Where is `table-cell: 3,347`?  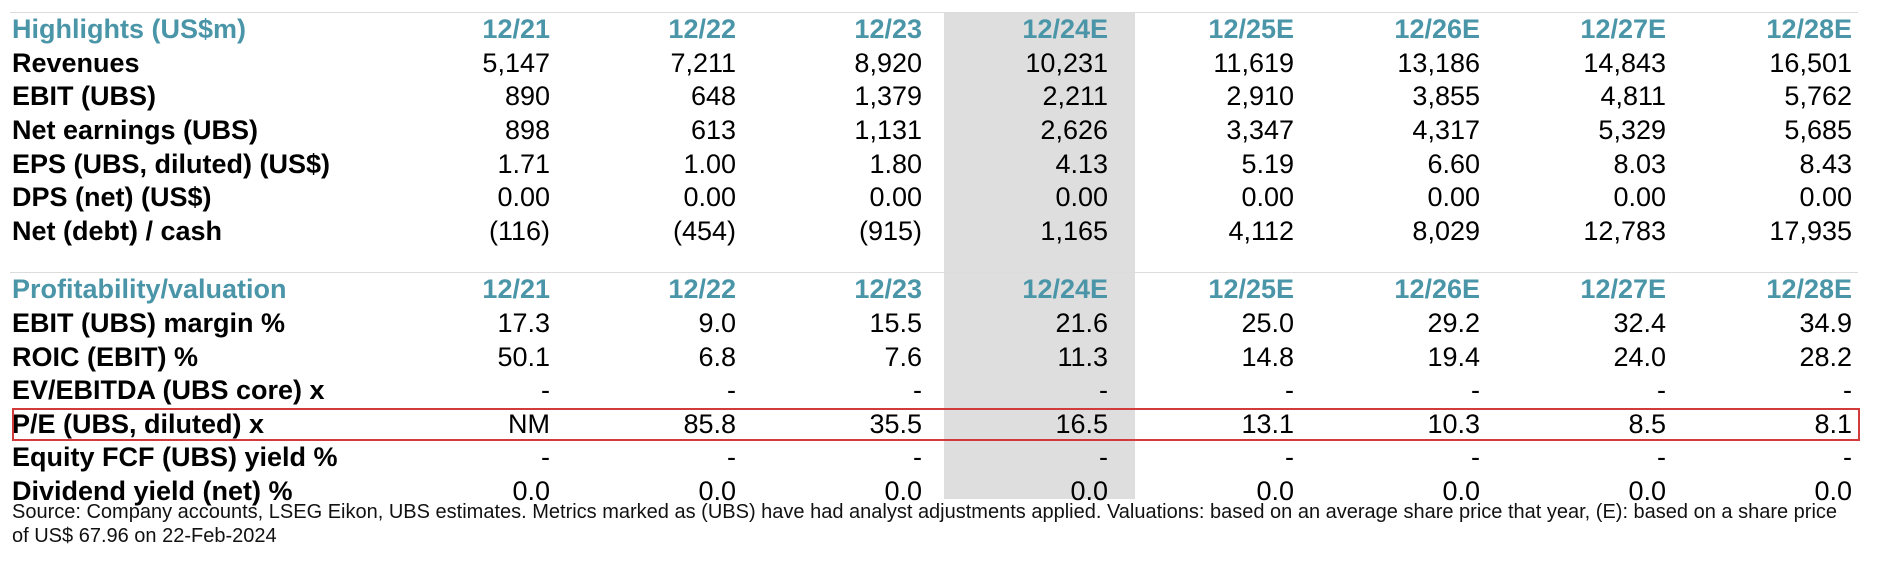
table-cell: 3,347 is located at coordinates (1260, 130).